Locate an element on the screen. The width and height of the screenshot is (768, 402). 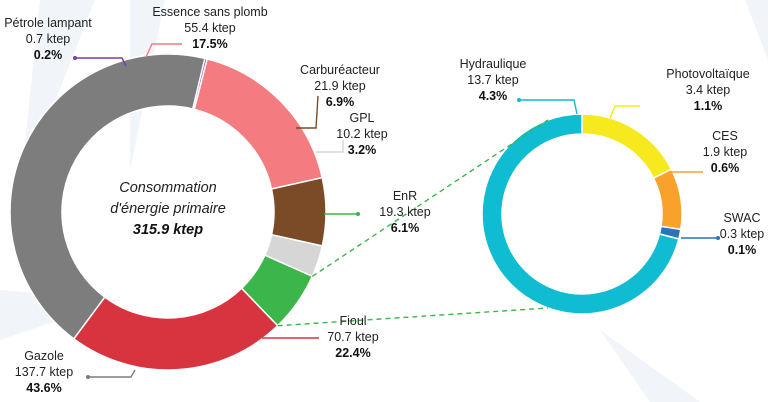
label-hydraulique-pct: 4.3% is located at coordinates (493, 96).